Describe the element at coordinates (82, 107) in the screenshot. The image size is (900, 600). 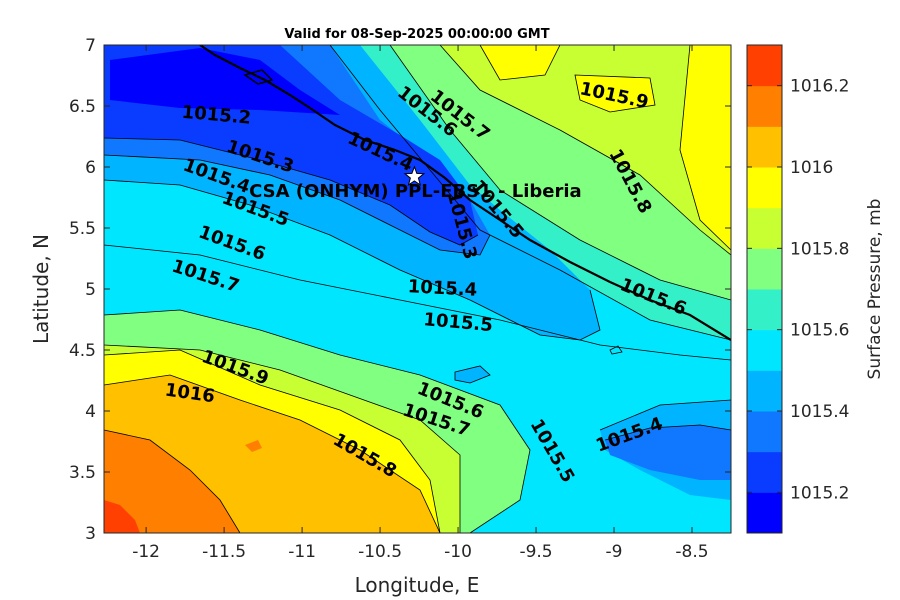
I see `y-tick-label: 6.5` at that location.